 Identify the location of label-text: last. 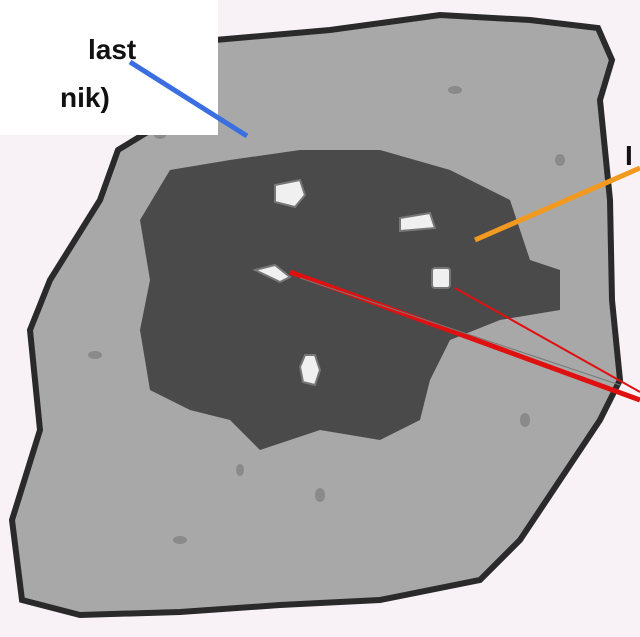
(112, 49).